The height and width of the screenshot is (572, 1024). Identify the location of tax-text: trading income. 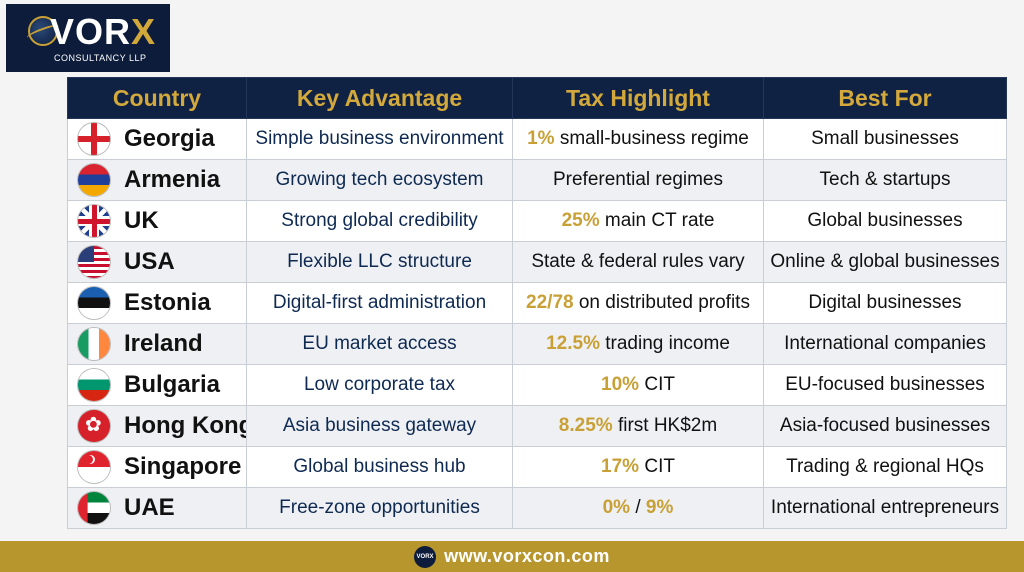
(664, 343).